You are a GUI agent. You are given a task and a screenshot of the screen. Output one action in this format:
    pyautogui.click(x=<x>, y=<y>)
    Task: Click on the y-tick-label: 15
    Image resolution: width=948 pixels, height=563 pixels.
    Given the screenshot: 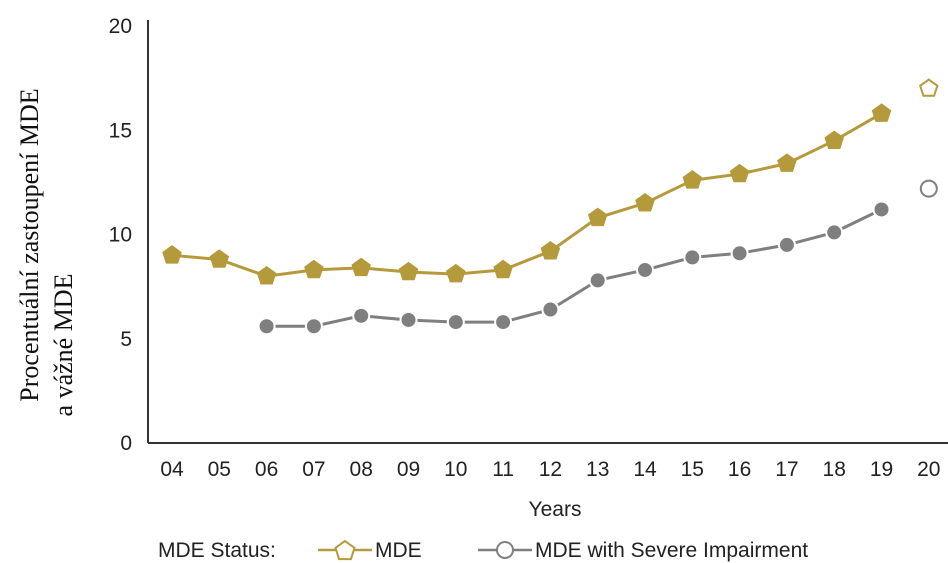 What is the action you would take?
    pyautogui.click(x=120, y=130)
    